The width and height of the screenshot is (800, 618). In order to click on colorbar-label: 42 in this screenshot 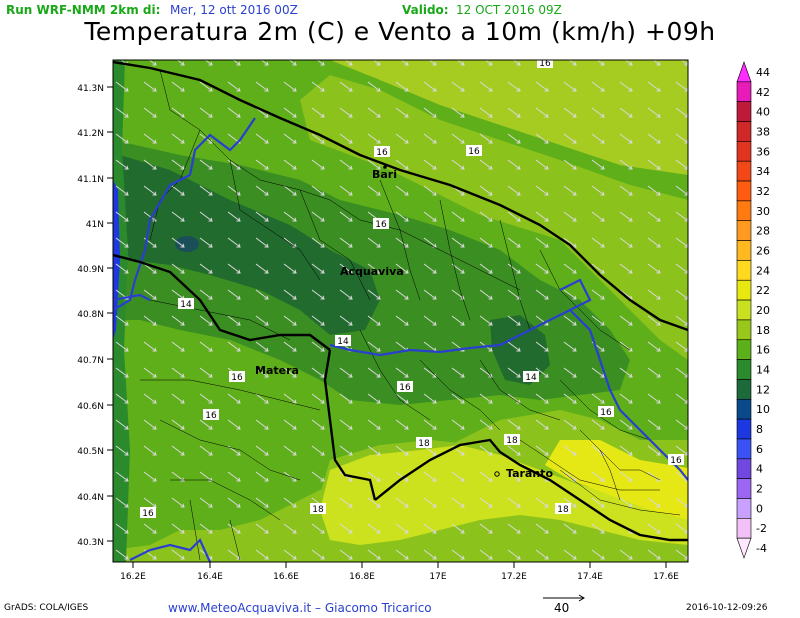, I will do `click(763, 92)`.